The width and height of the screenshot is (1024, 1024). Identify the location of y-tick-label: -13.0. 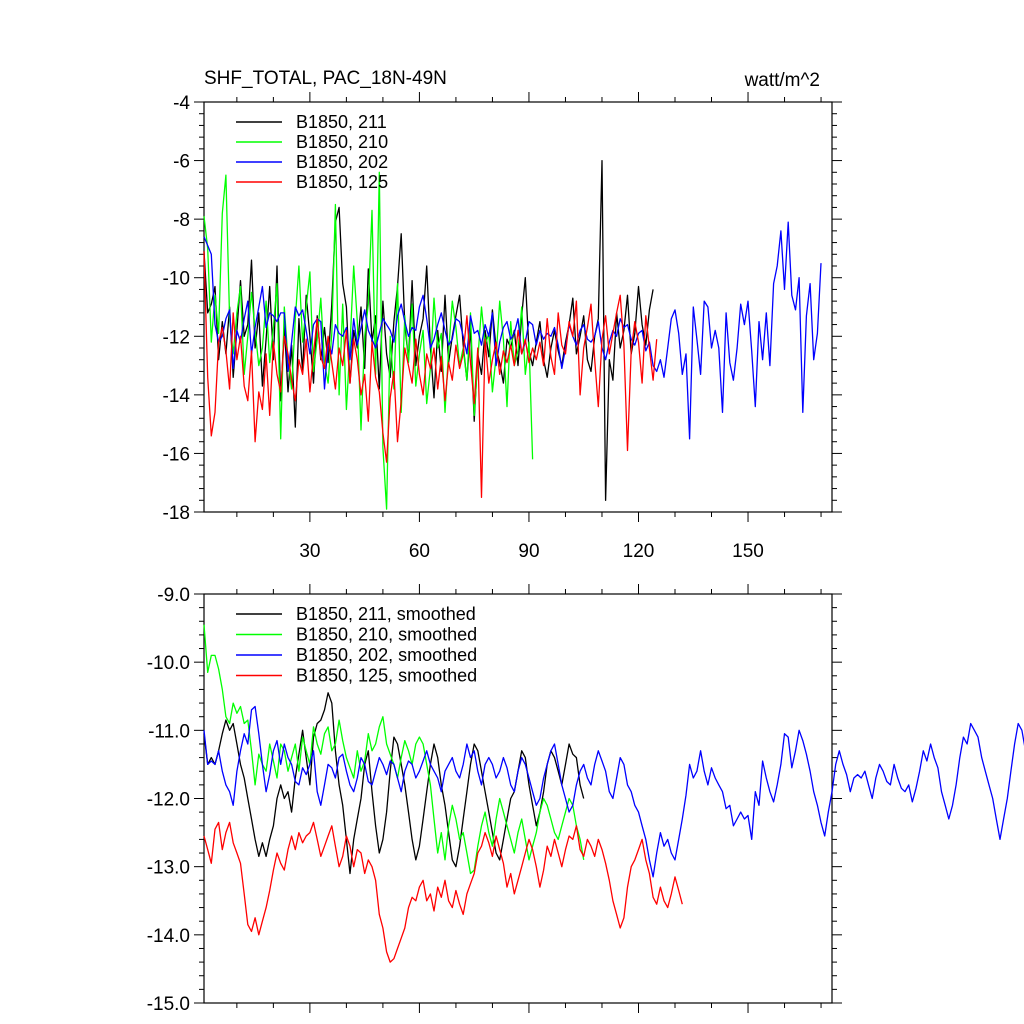
(168, 868).